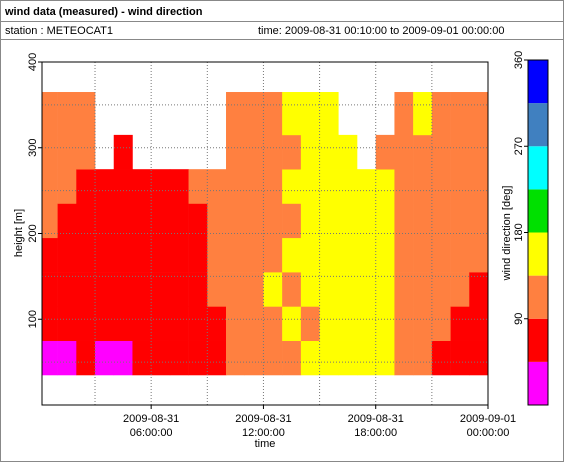  I want to click on colorbar-tick-label: 270, so click(519, 146).